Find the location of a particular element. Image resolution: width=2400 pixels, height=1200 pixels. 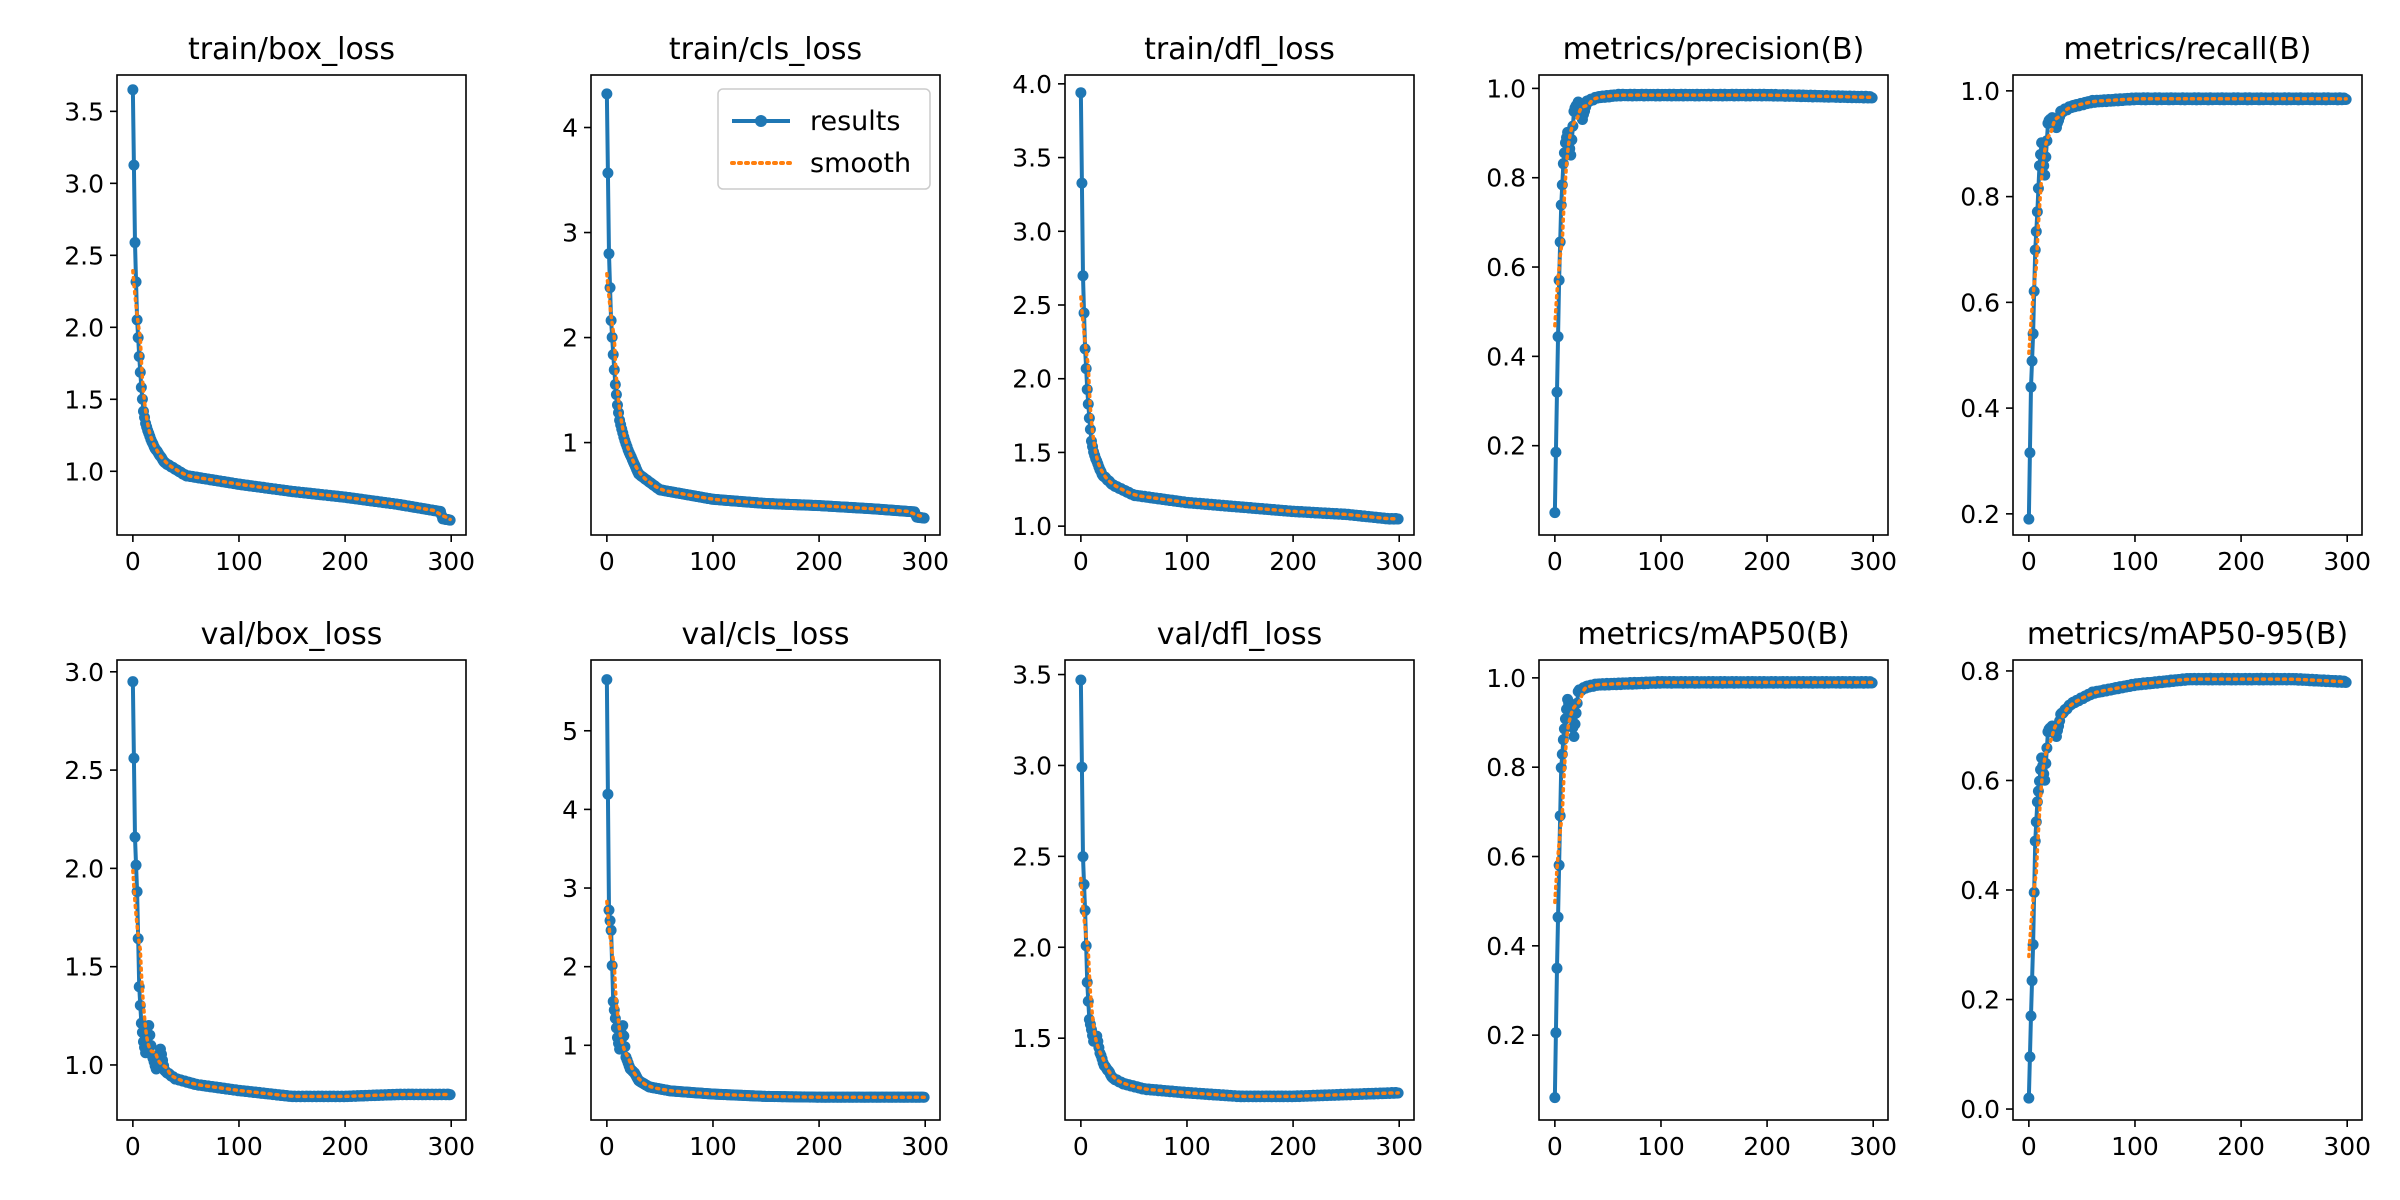

y-tick-label: 1 is located at coordinates (570, 1045).